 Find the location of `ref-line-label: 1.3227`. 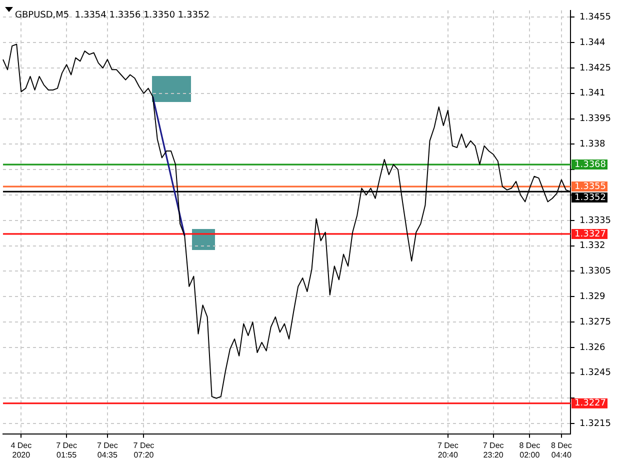

ref-line-label: 1.3227 is located at coordinates (590, 403).